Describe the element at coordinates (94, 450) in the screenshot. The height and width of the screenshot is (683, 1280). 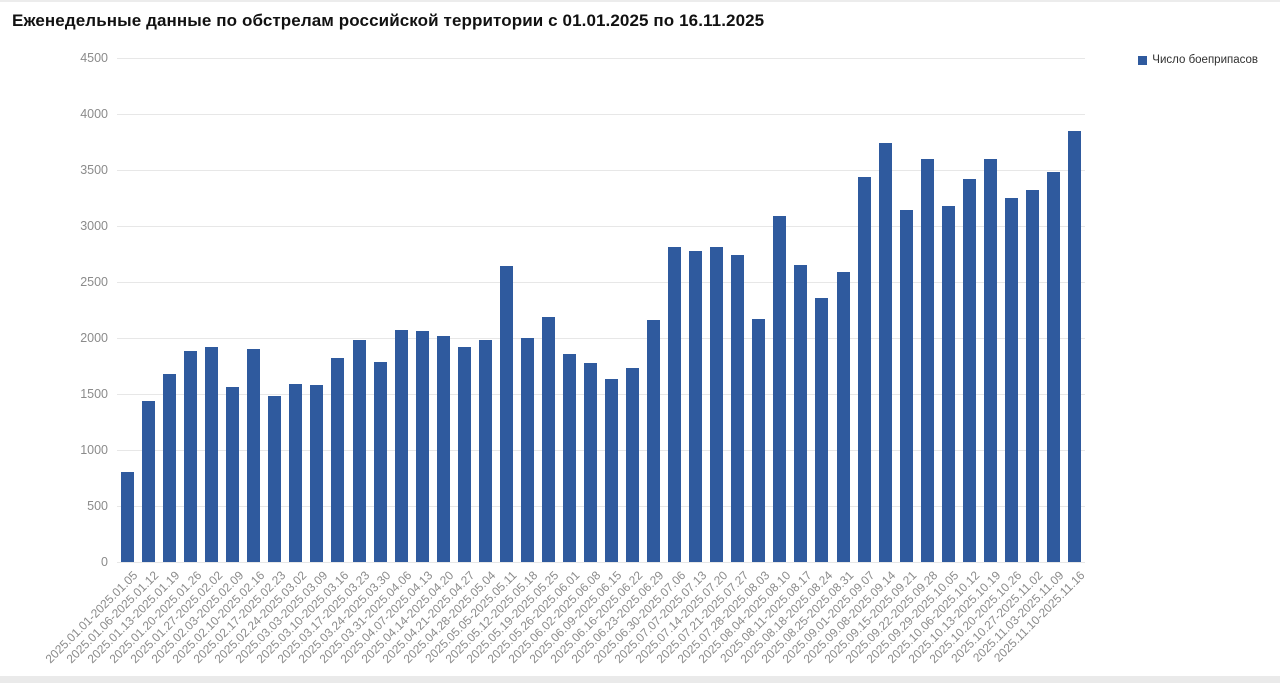
I see `y-axis-tick-label: 1000` at that location.